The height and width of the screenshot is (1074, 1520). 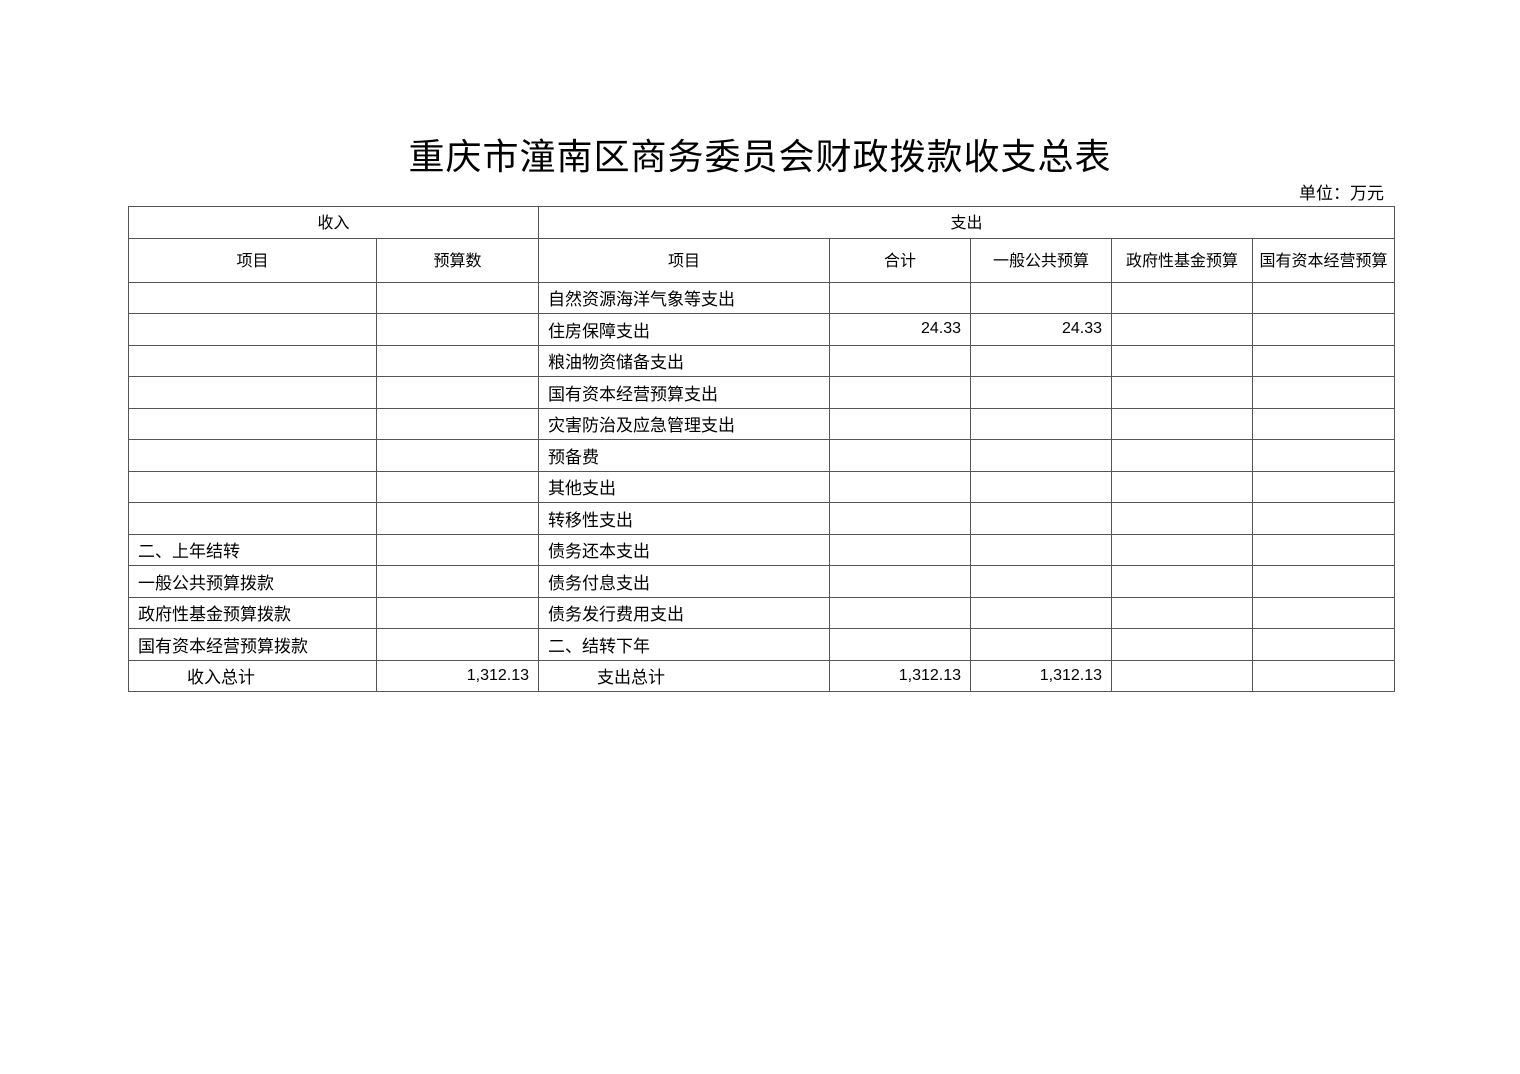 What do you see at coordinates (1182, 260) in the screenshot?
I see `col-header-gov-fund: 政府性基金预算` at bounding box center [1182, 260].